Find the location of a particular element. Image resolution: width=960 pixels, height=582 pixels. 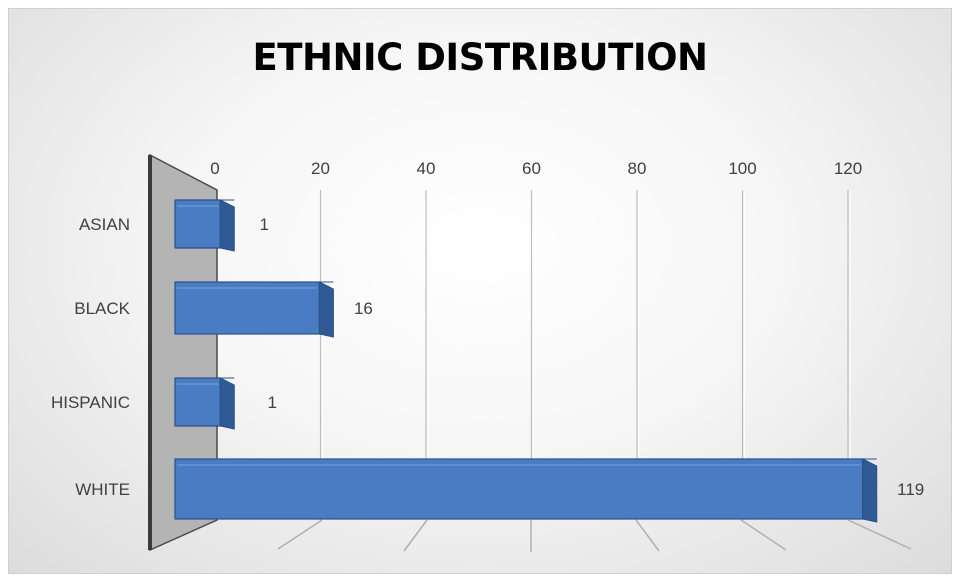

x-tick-label-100: 100 is located at coordinates (742, 168).